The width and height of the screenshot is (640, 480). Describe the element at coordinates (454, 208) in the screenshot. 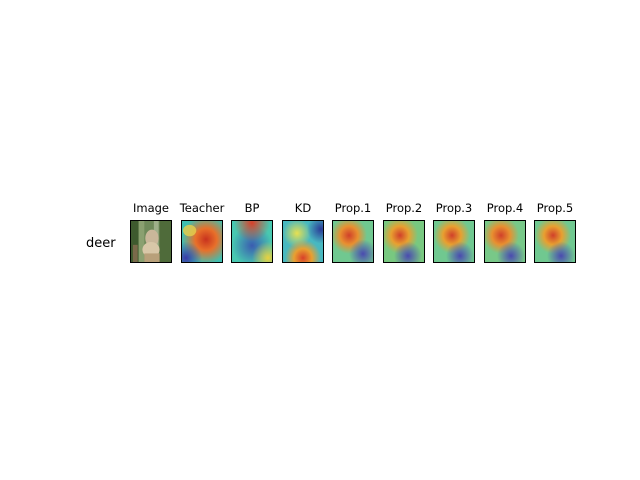

I see `panel-title: Prop.3` at that location.